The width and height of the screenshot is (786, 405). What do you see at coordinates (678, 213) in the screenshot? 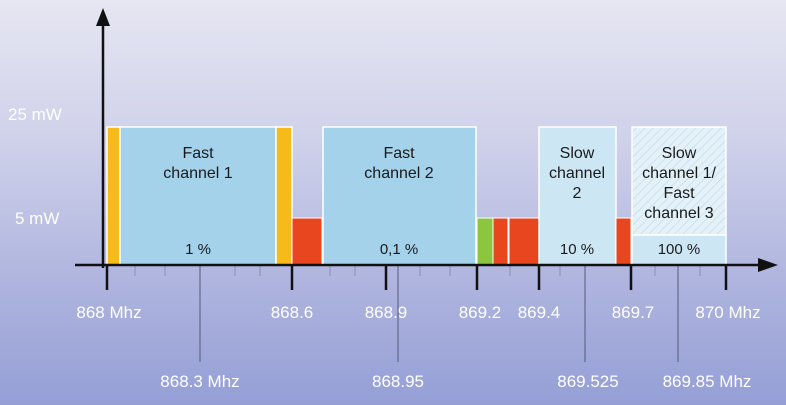
I see `band4-line4: channel 3` at bounding box center [678, 213].